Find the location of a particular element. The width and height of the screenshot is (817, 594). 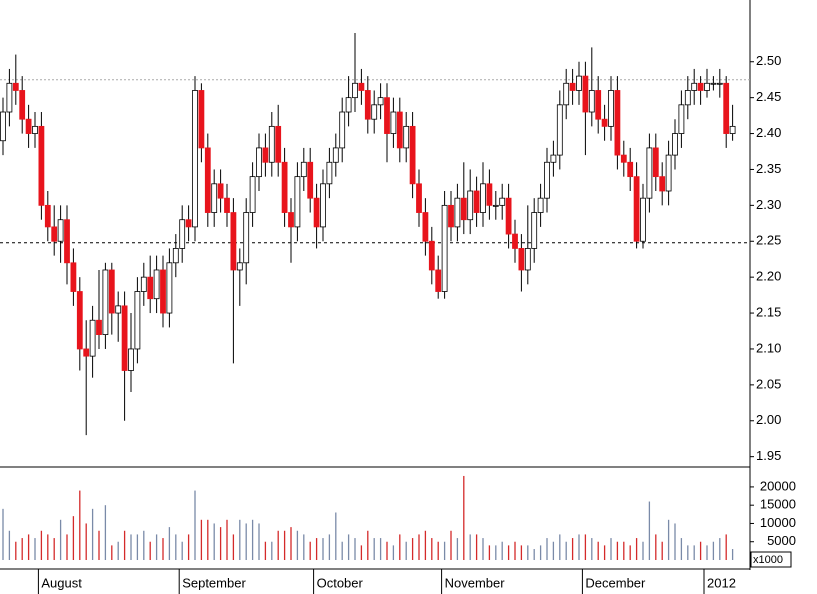

volume-unit: x1000 is located at coordinates (768, 560).